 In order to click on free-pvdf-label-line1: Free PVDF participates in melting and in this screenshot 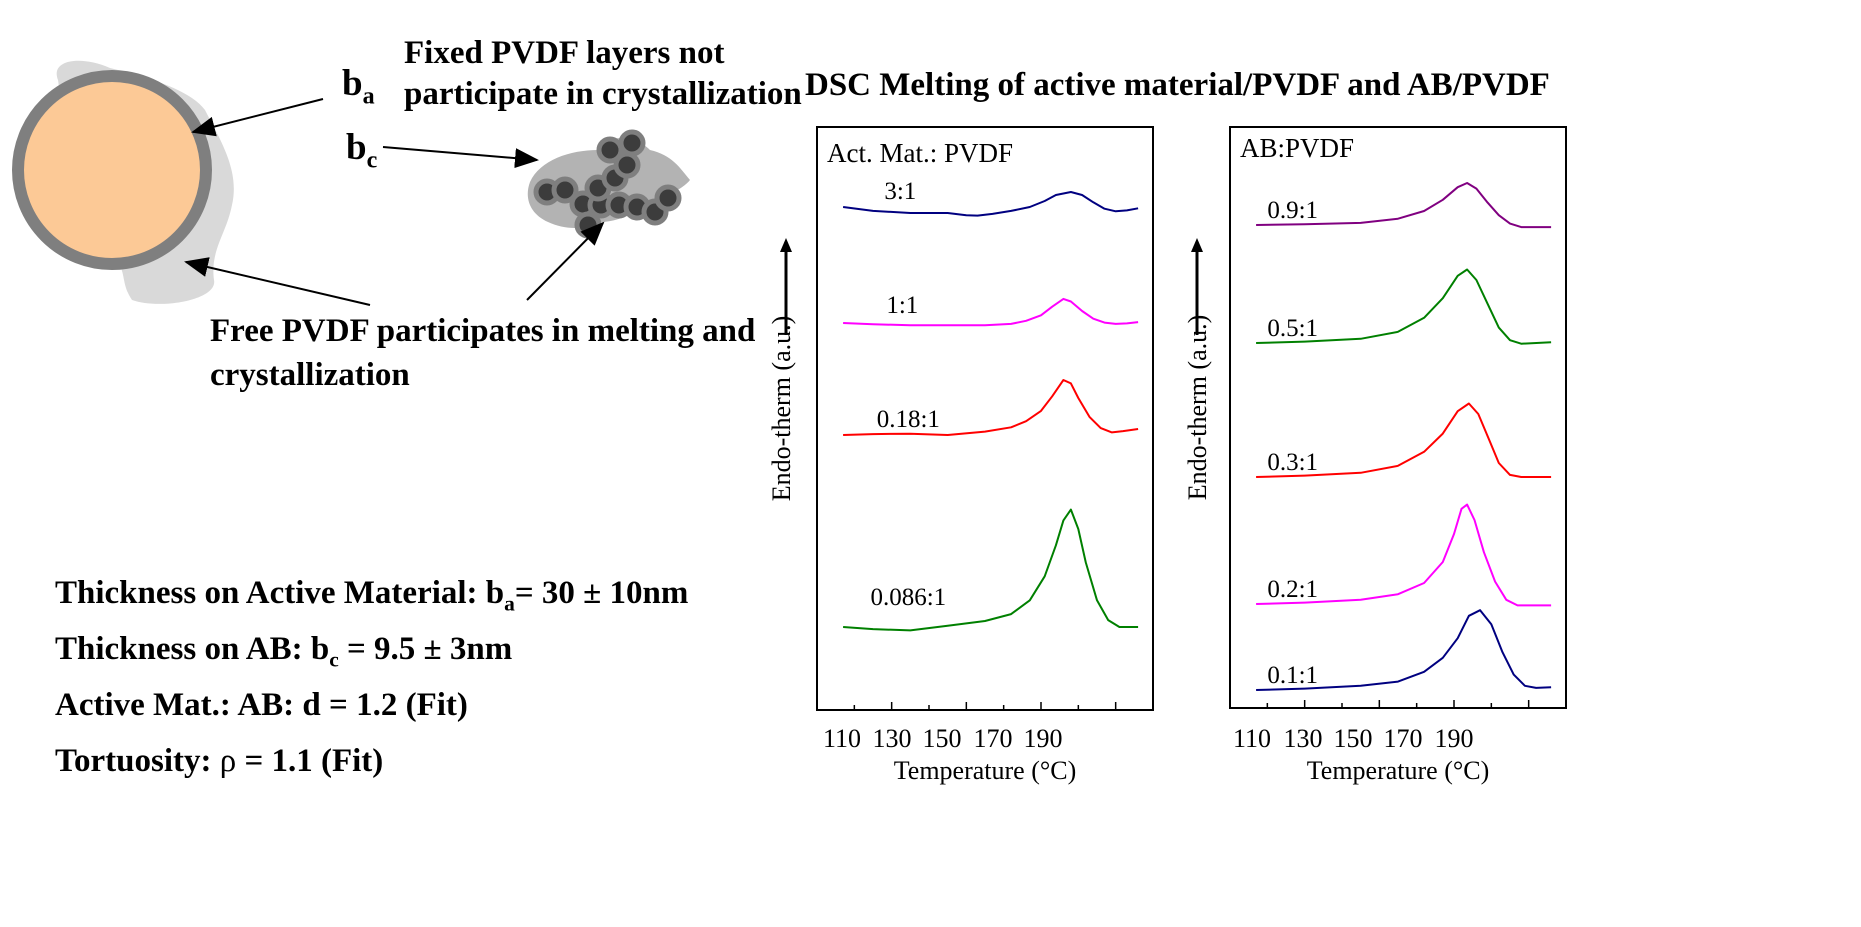, I will do `click(483, 331)`.